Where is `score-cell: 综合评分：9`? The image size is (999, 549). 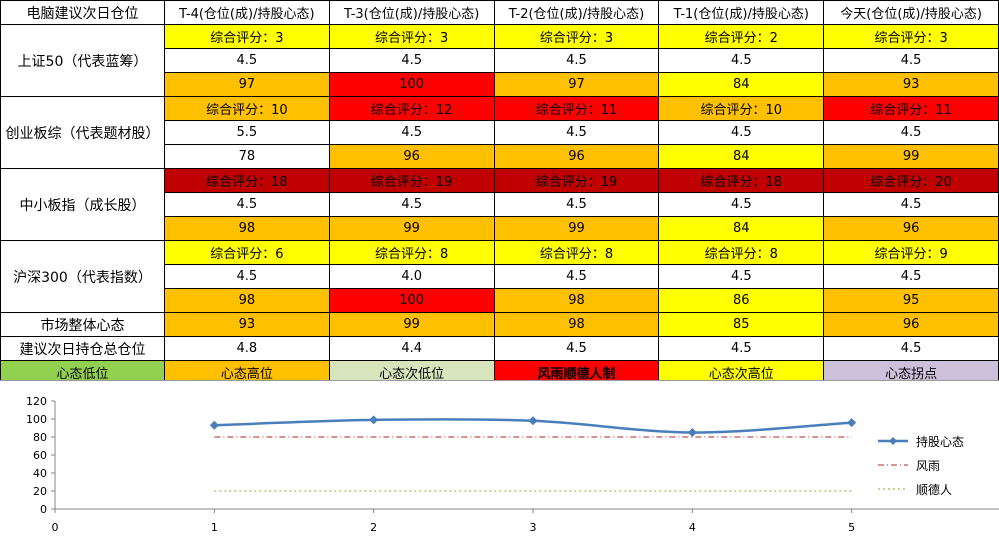
score-cell: 综合评分：9 is located at coordinates (911, 252).